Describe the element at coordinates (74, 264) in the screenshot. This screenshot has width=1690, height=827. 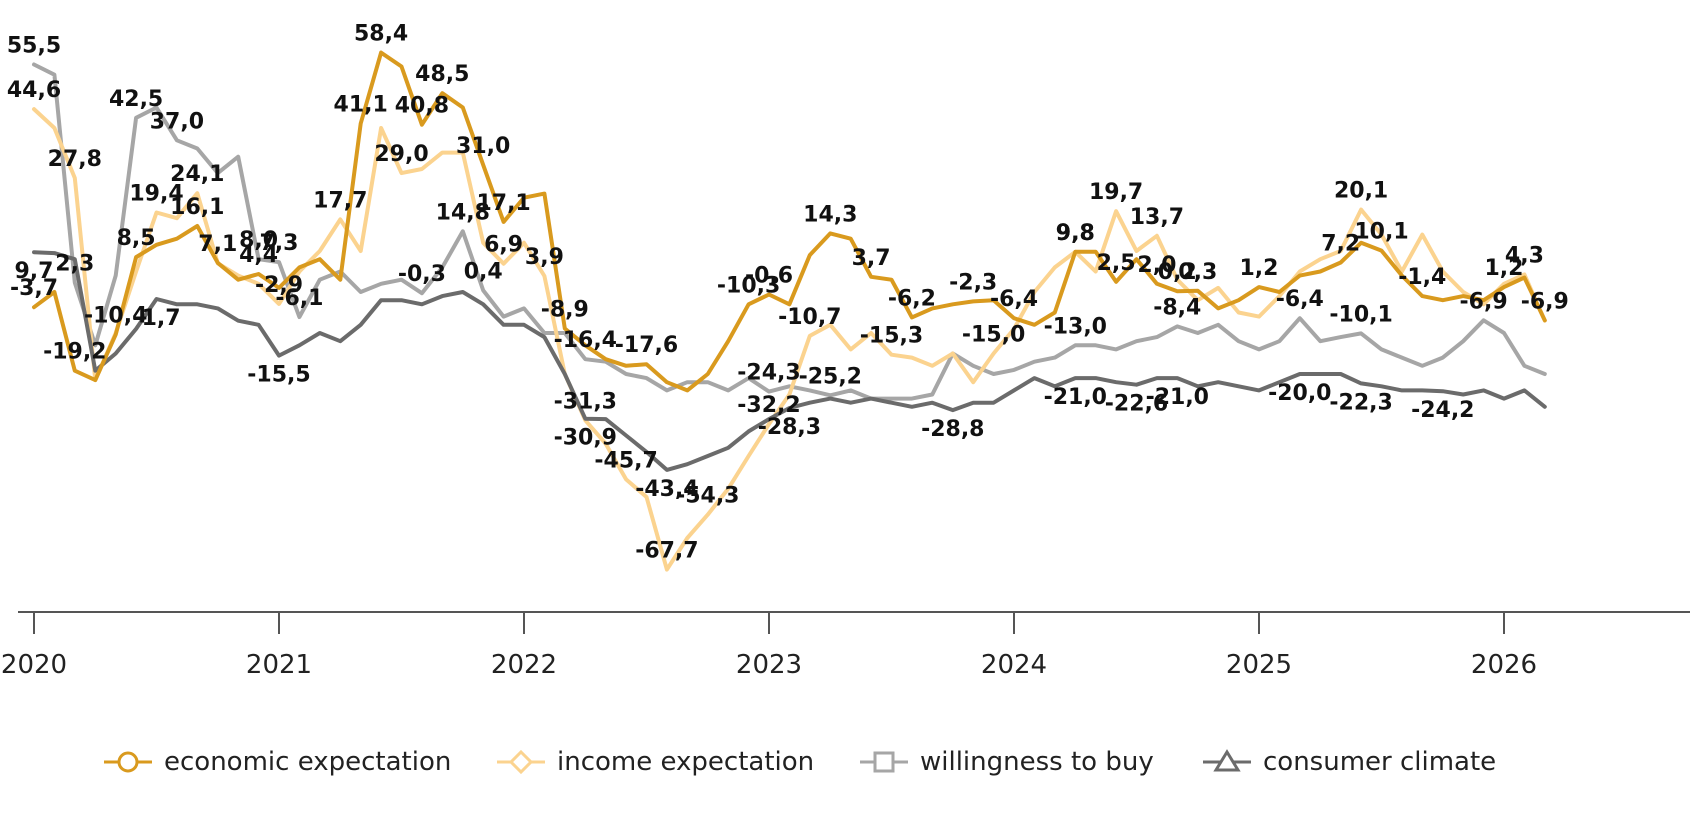
I see `data-label-willingness-to-buy-4: 2,3` at that location.